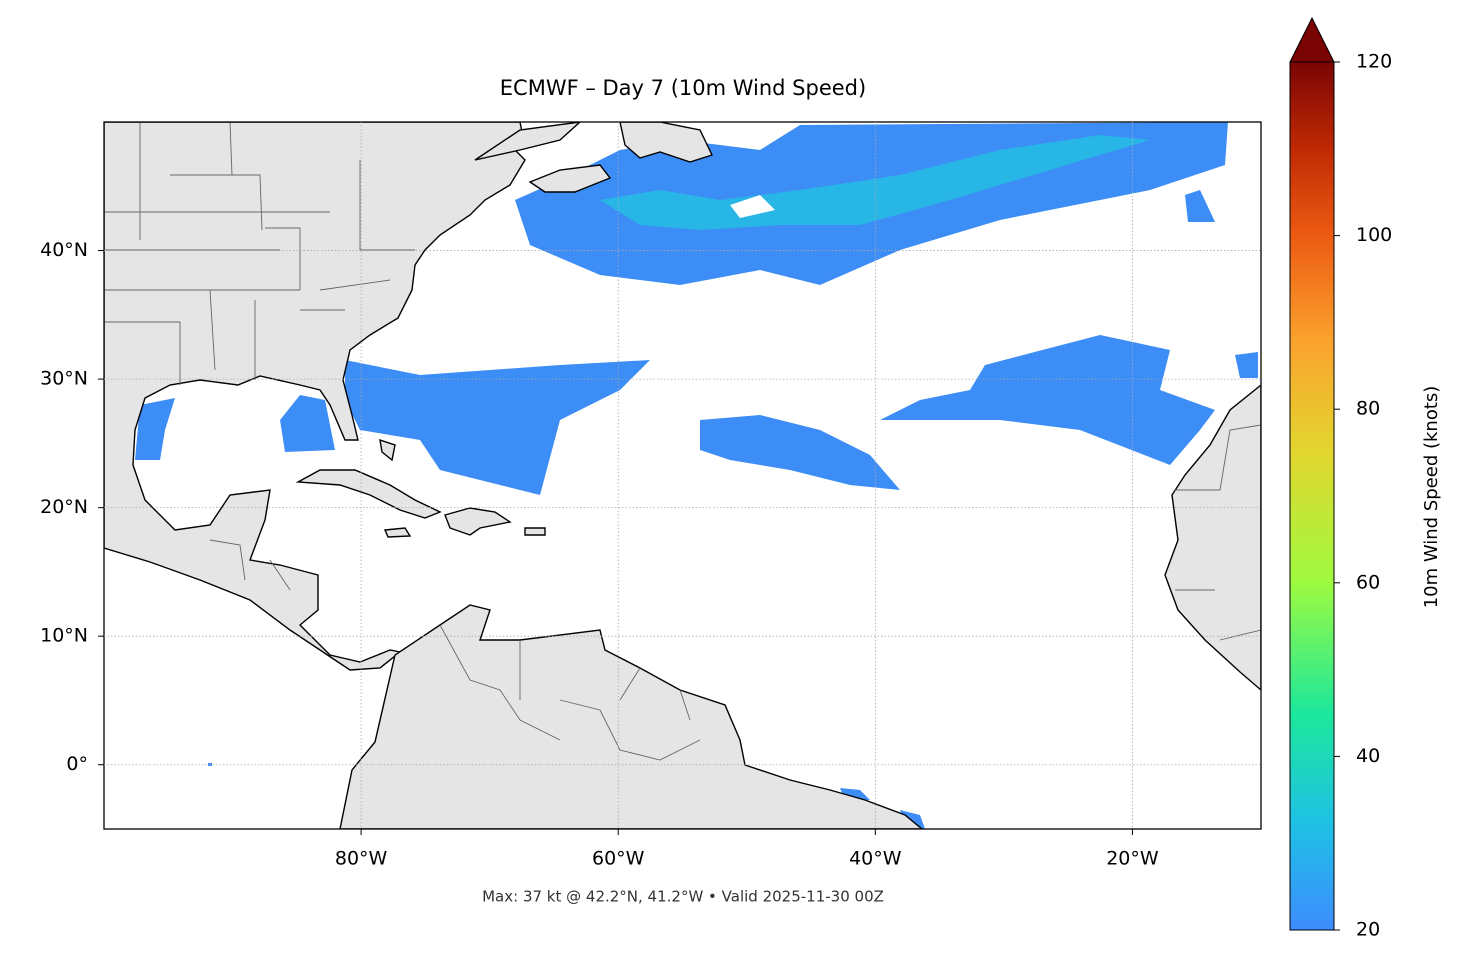 This screenshot has width=1466, height=969. I want to click on africa, so click(1212, 537).